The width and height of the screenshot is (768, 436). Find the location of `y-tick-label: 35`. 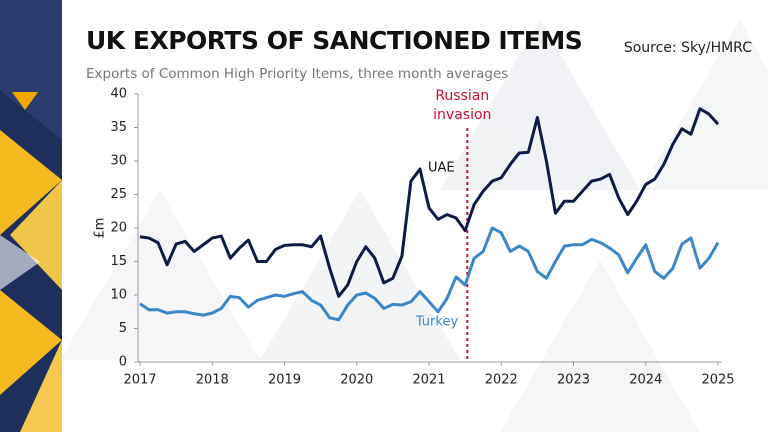

y-tick-label: 35 is located at coordinates (118, 127).